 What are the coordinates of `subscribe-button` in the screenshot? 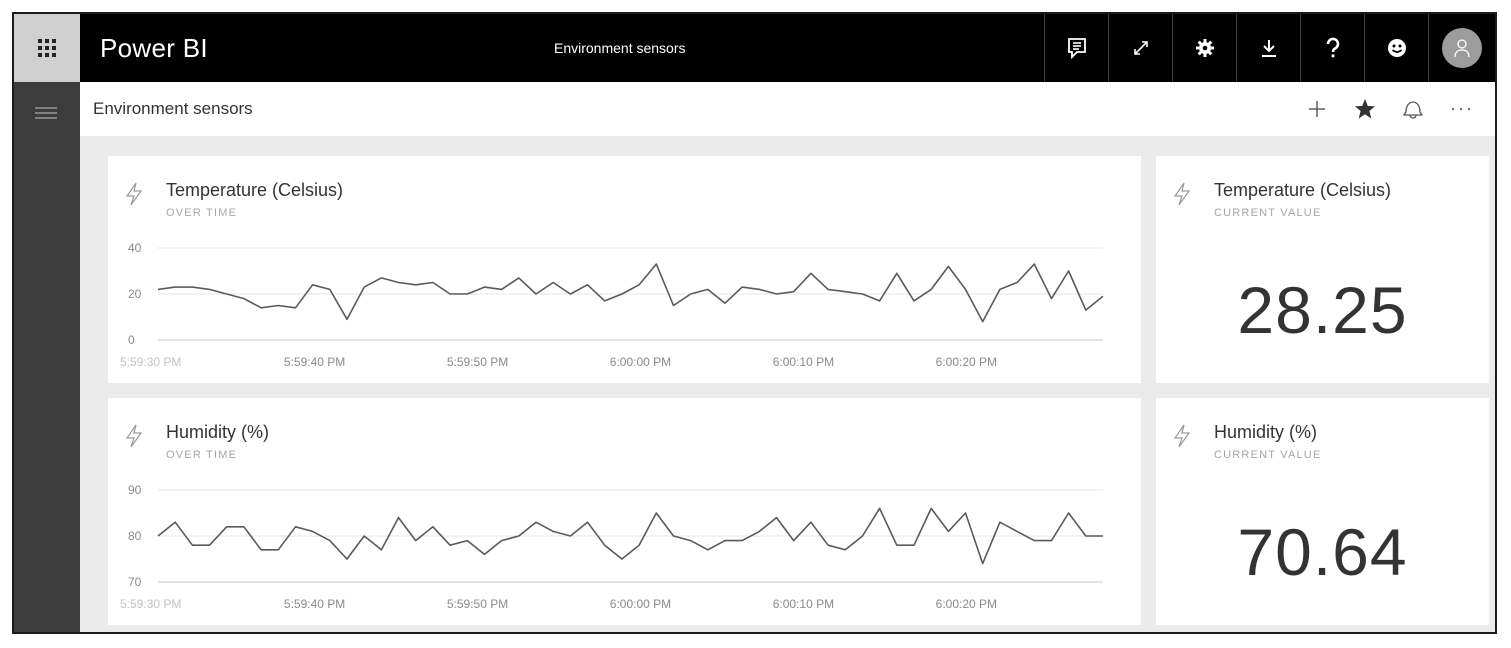 It's located at (1413, 109).